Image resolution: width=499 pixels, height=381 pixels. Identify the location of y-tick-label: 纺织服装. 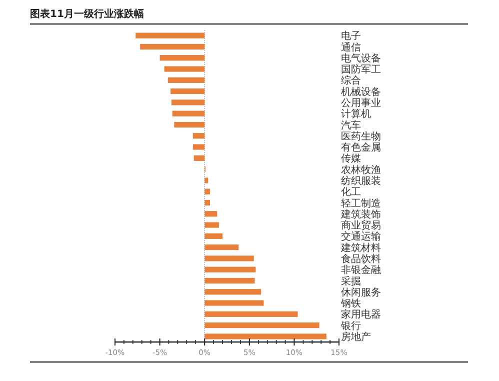
(361, 181).